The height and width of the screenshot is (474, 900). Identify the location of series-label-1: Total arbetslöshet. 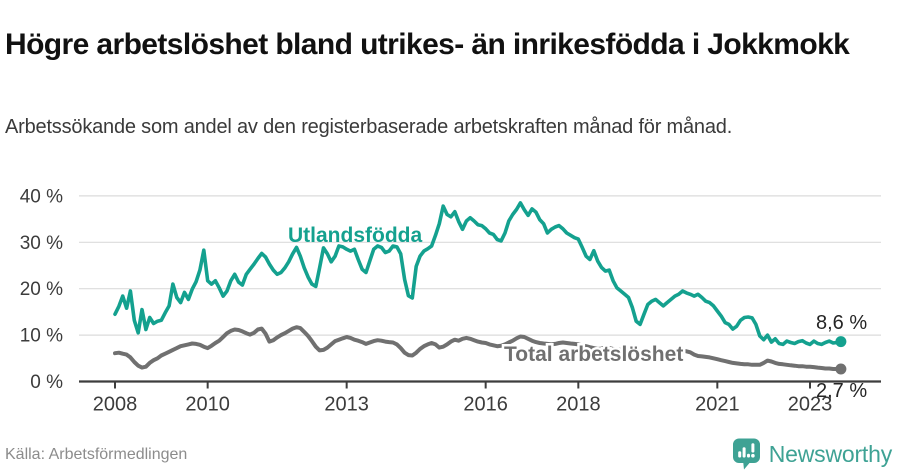
(593, 354).